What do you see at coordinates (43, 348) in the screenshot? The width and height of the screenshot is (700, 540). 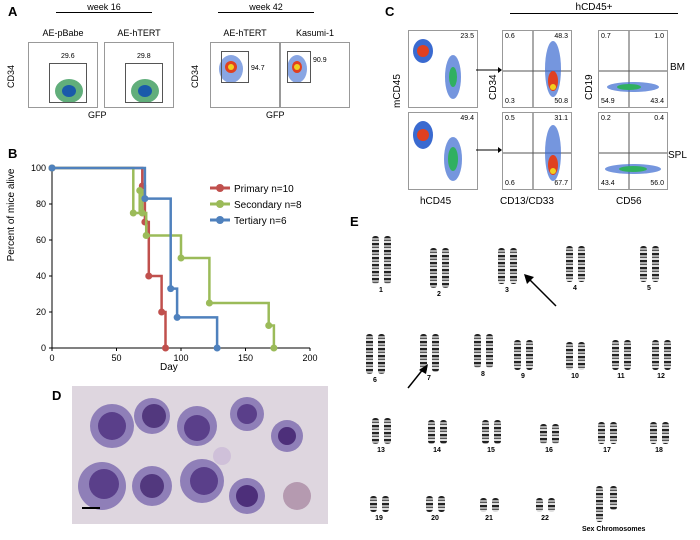 I see `y-tick-label: 0` at bounding box center [43, 348].